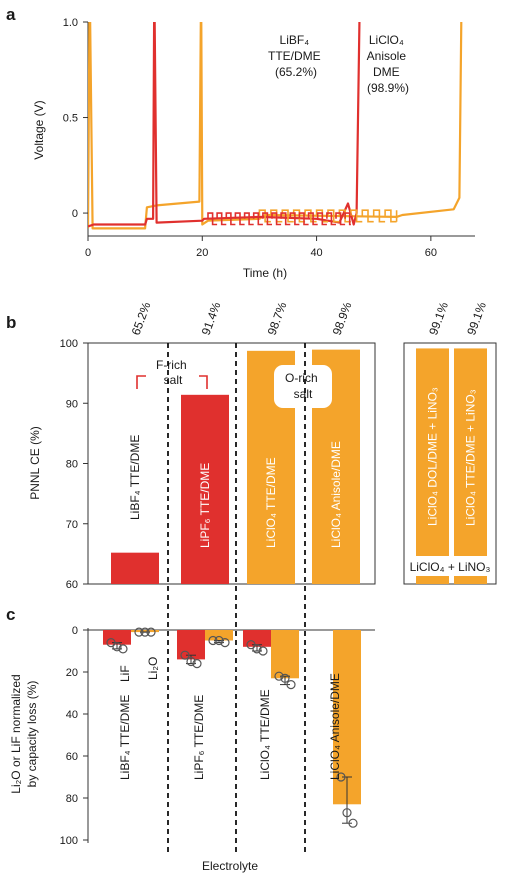  I want to click on f-rich-bracket, so click(172, 382).